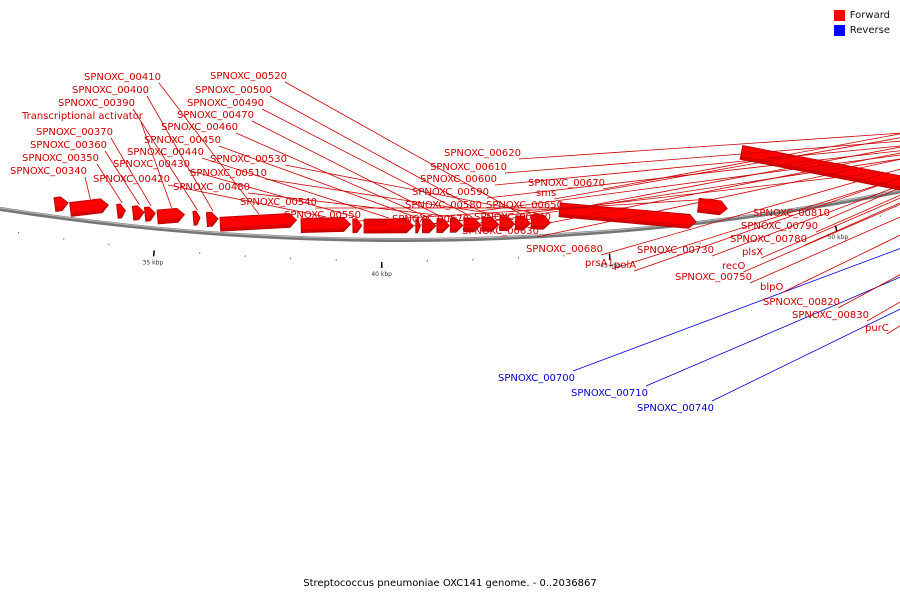 The width and height of the screenshot is (900, 604). I want to click on gene-label: SPNOXC_00410, so click(122, 77).